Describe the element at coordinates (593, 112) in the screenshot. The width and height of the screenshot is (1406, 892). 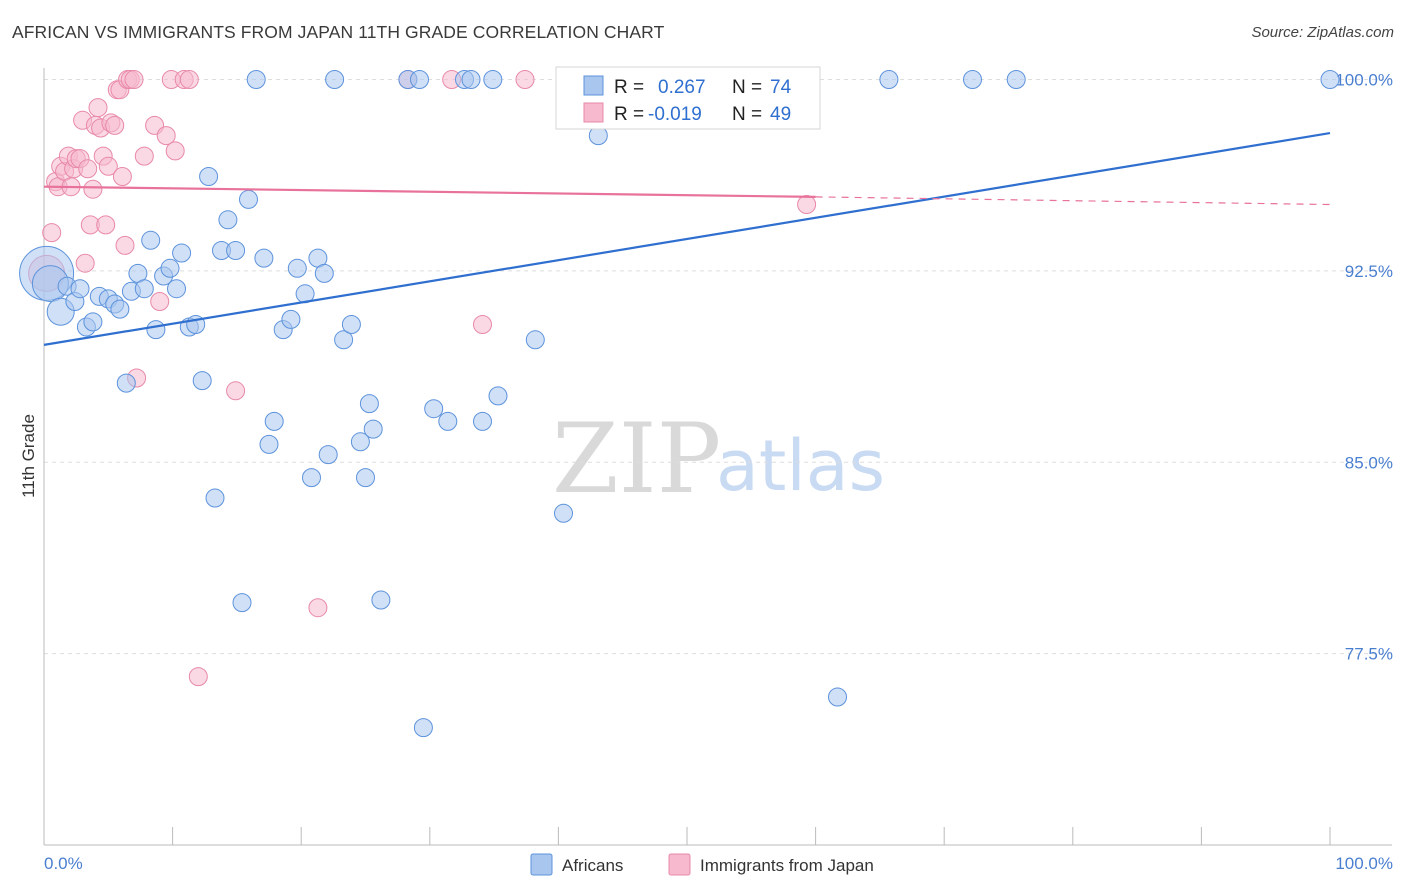
I see `stats-pink-swatch` at that location.